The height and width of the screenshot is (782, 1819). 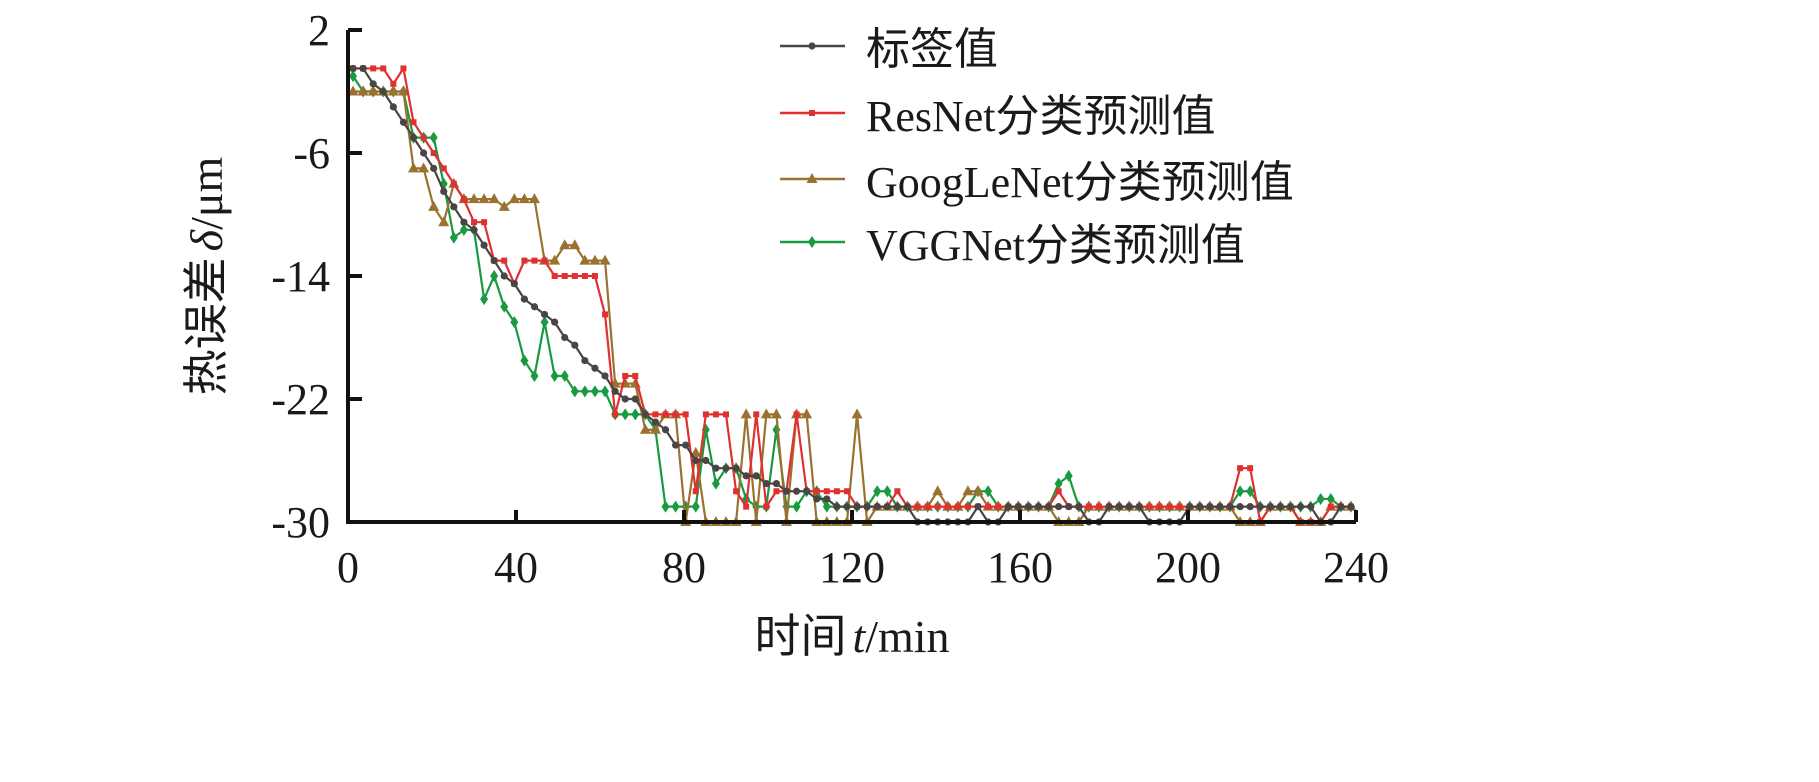 What do you see at coordinates (1037, 147) in the screenshot?
I see `legend: 标签值 ResNet分类预测值 GoogLeNet分类预测值 VGGNet分类预测值` at bounding box center [1037, 147].